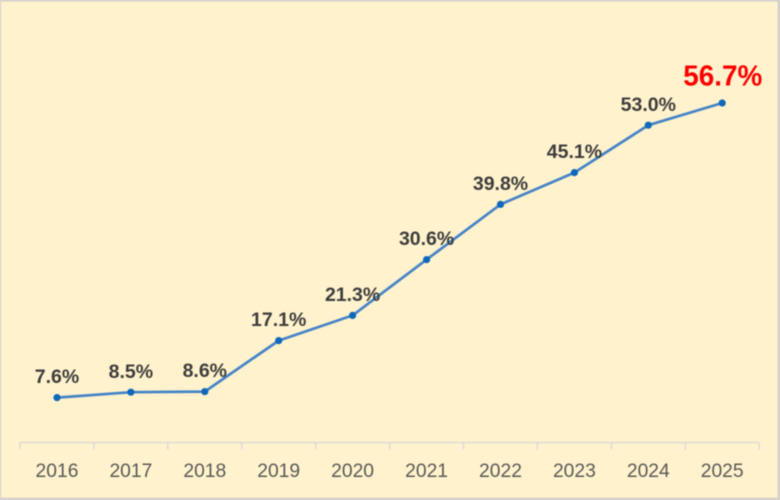 This screenshot has height=500, width=780. Describe the element at coordinates (278, 320) in the screenshot. I see `svg-text: 17.1%` at that location.